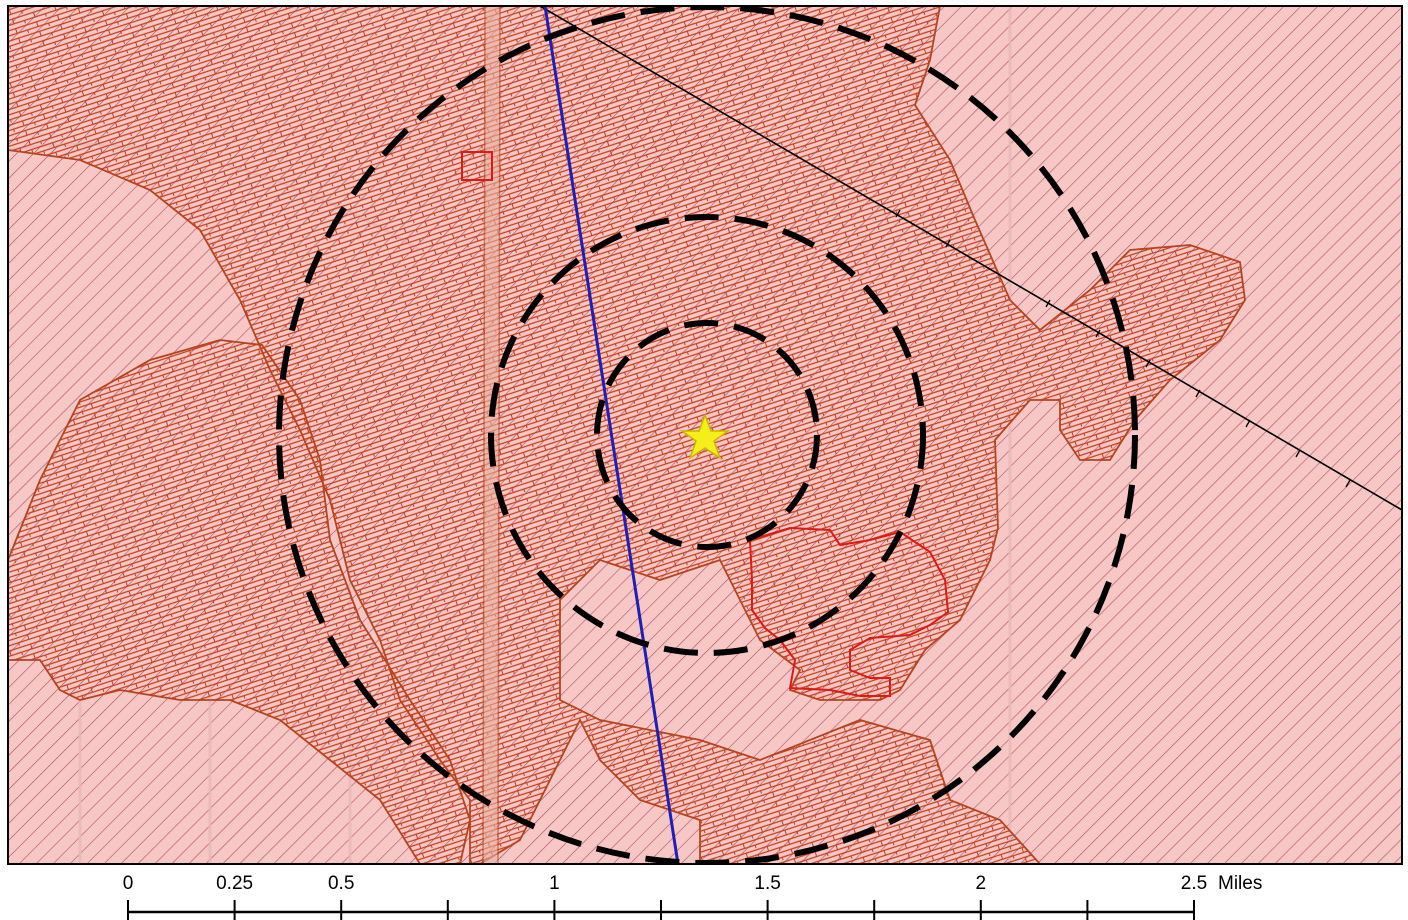 Image resolution: width=1408 pixels, height=920 pixels. Describe the element at coordinates (661, 910) in the screenshot. I see `scale-ticks` at that location.